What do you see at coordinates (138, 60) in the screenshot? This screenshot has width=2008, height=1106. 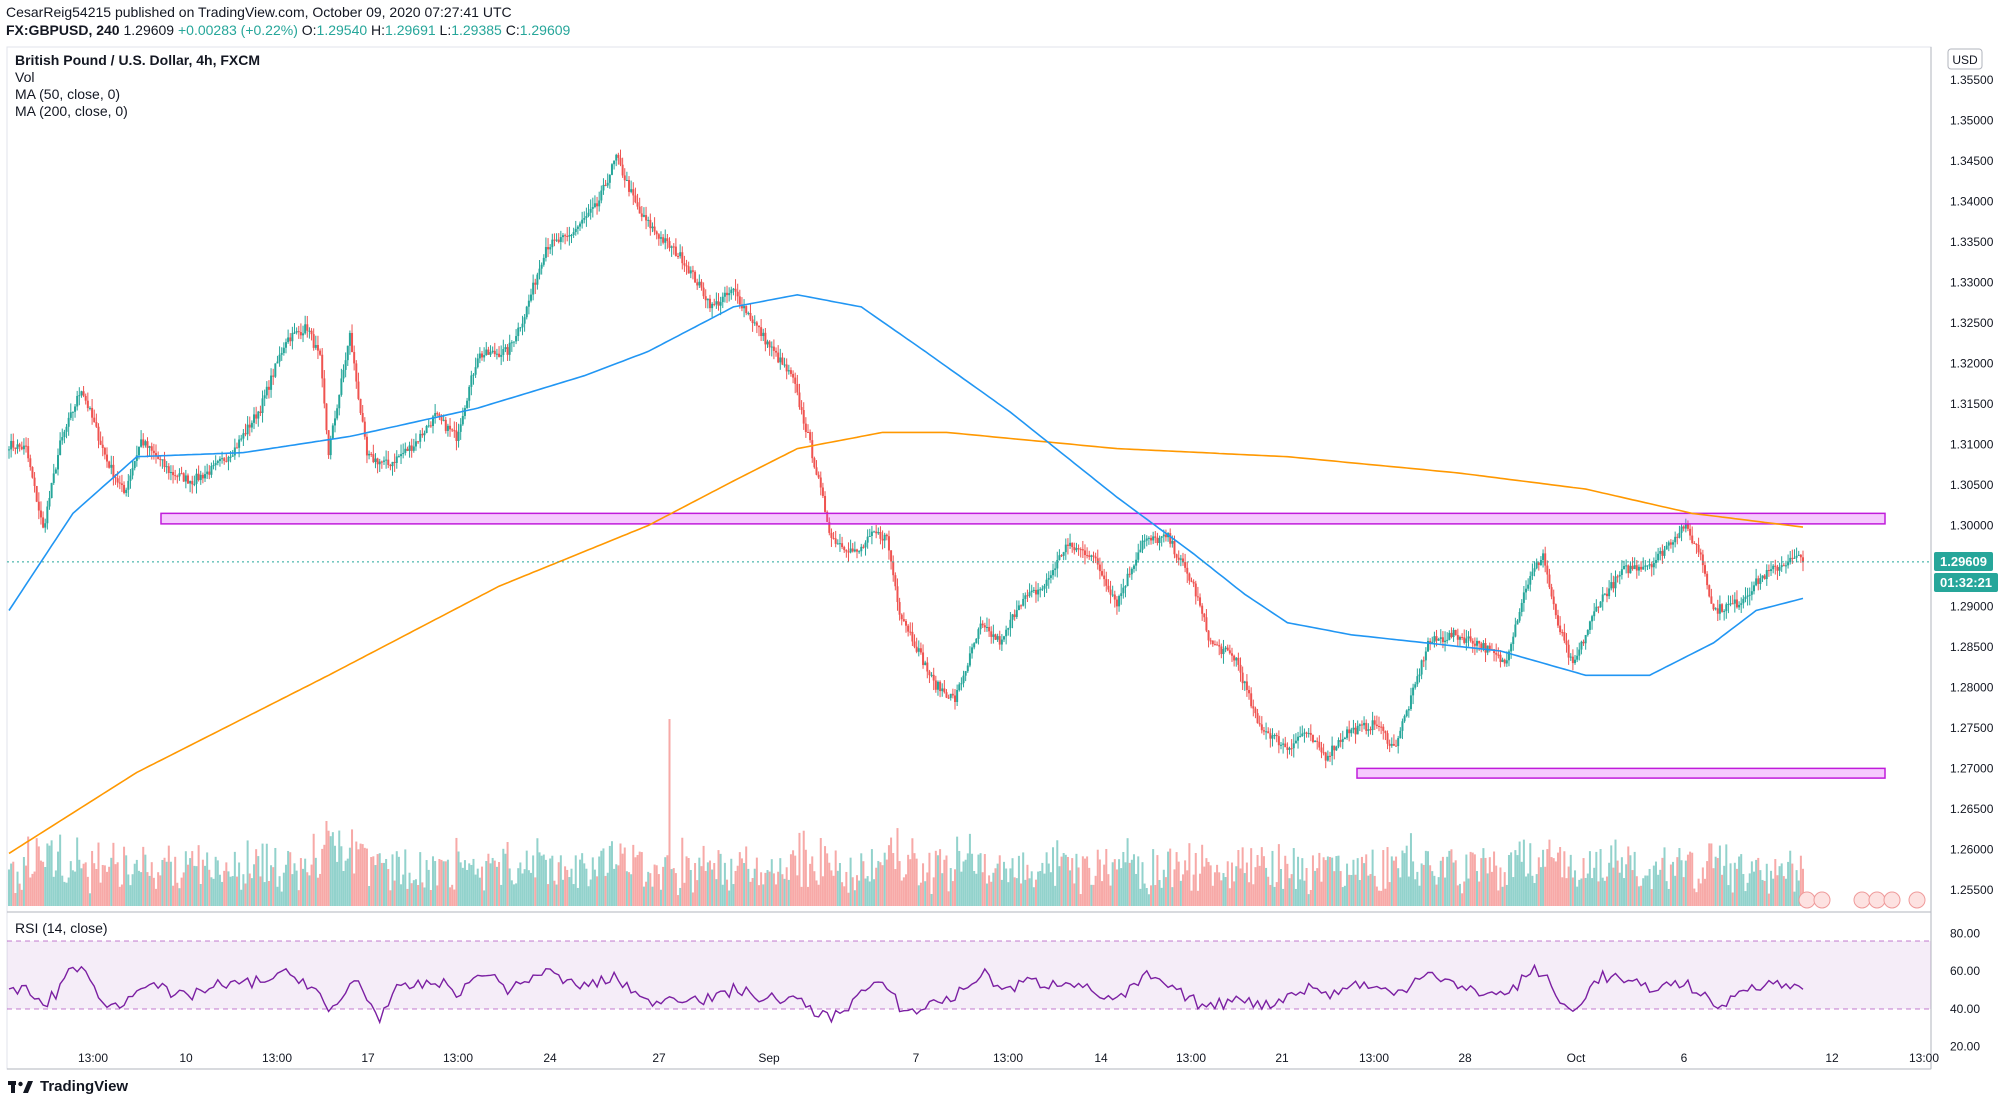 I see `chart-title: British Pound / U.S. Dollar, 4h, FXCM` at bounding box center [138, 60].